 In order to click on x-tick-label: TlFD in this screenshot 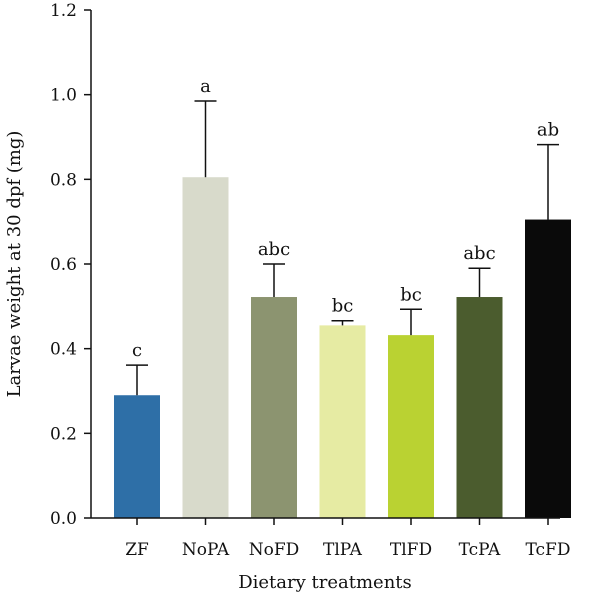, I will do `click(411, 550)`.